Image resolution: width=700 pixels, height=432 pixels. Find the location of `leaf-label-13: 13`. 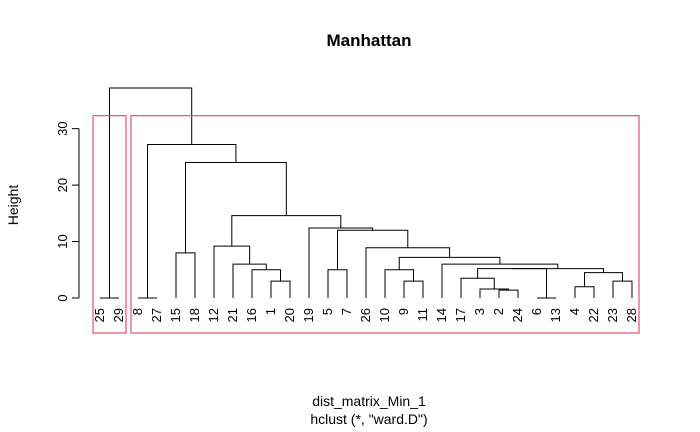

leaf-label-13: 13 is located at coordinates (555, 315).